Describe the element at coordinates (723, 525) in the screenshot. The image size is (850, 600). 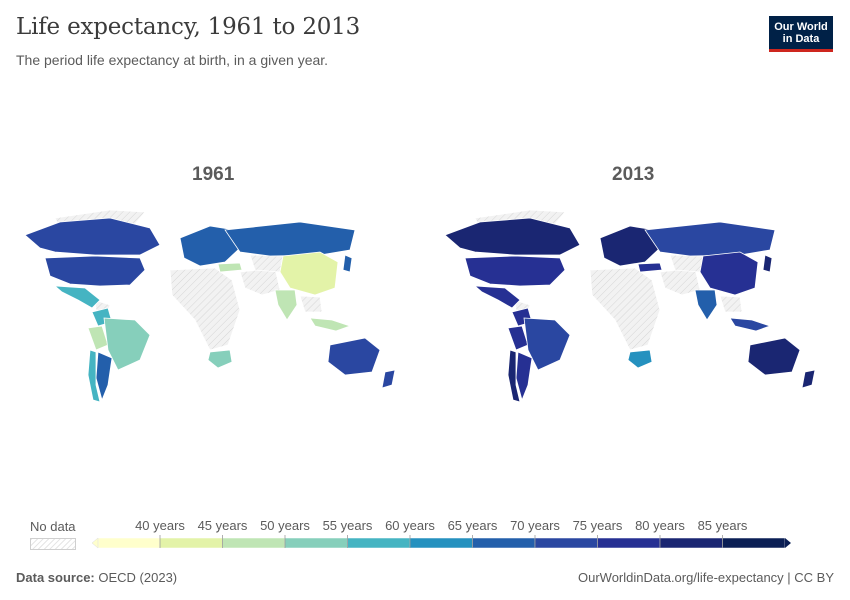
I see `legend-tick-label: 85 years` at that location.